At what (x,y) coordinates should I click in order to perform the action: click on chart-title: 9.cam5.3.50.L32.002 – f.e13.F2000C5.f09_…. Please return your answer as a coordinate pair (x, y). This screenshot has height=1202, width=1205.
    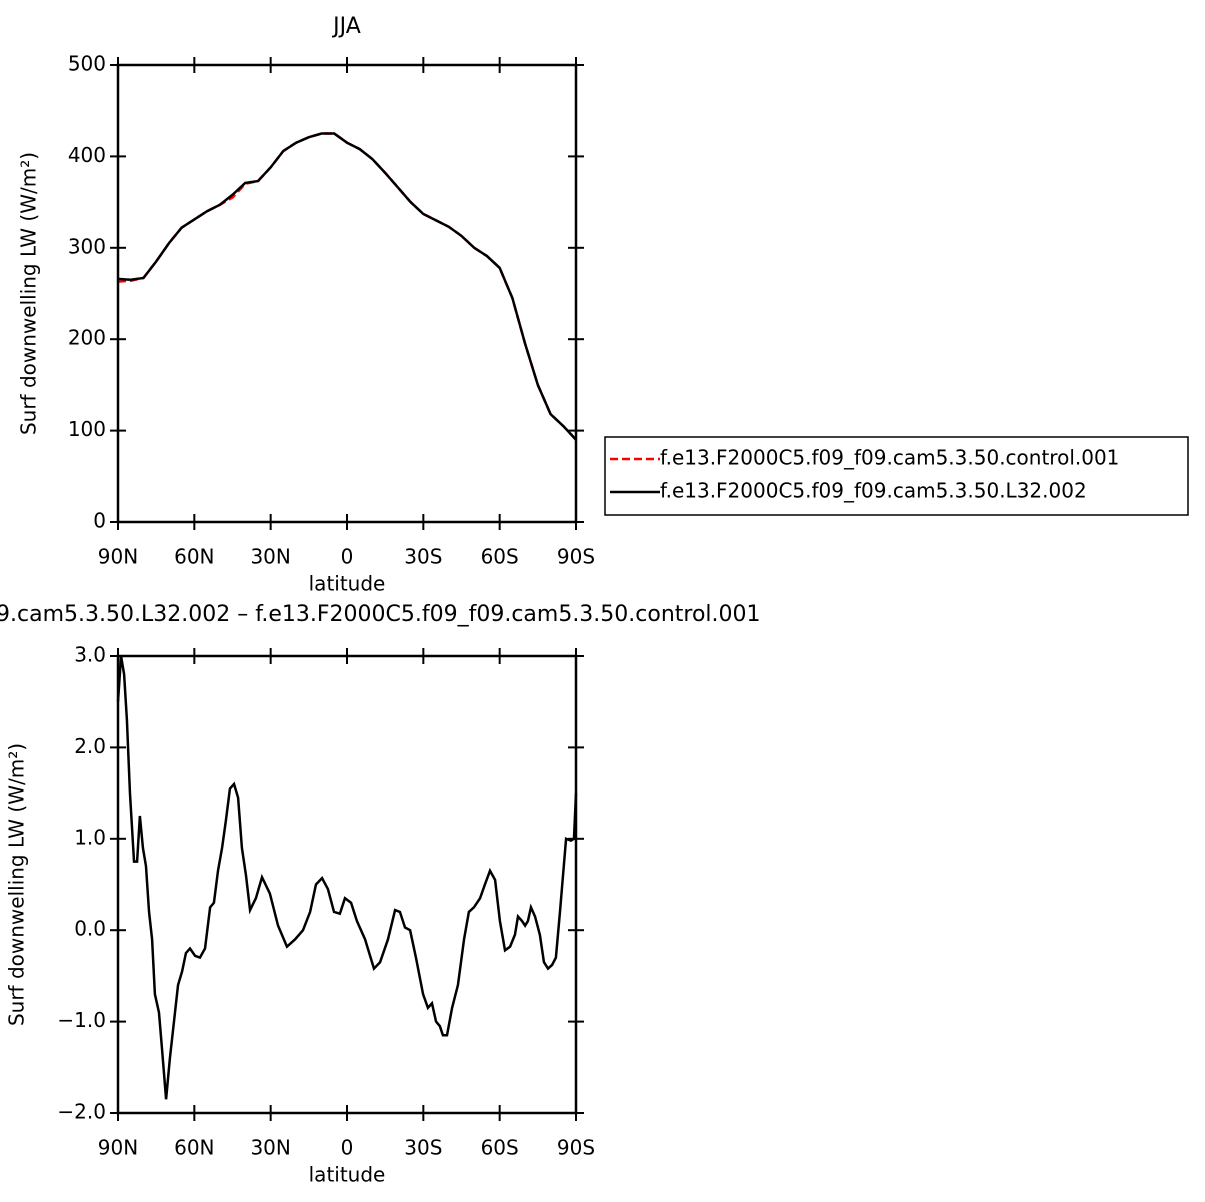
    Looking at the image, I should click on (380, 614).